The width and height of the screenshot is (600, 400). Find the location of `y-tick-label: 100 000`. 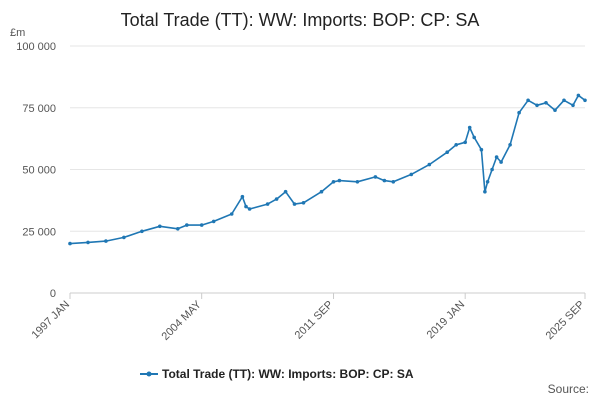

y-tick-label: 100 000 is located at coordinates (36, 47).